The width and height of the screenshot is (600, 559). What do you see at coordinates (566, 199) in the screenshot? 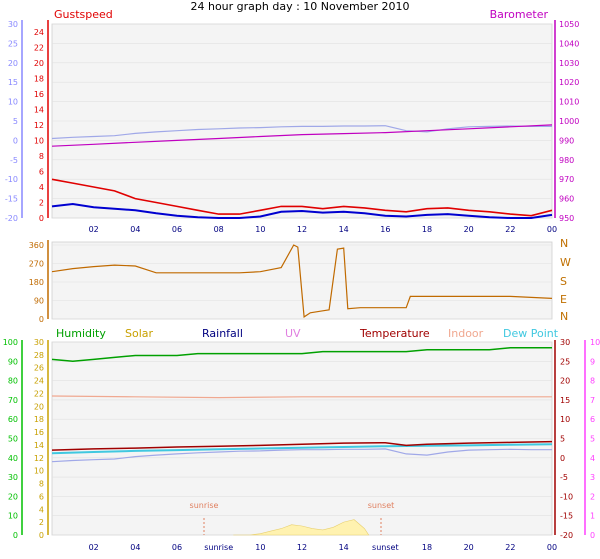
I see `panel1-right-tick-label: 960` at bounding box center [566, 199].